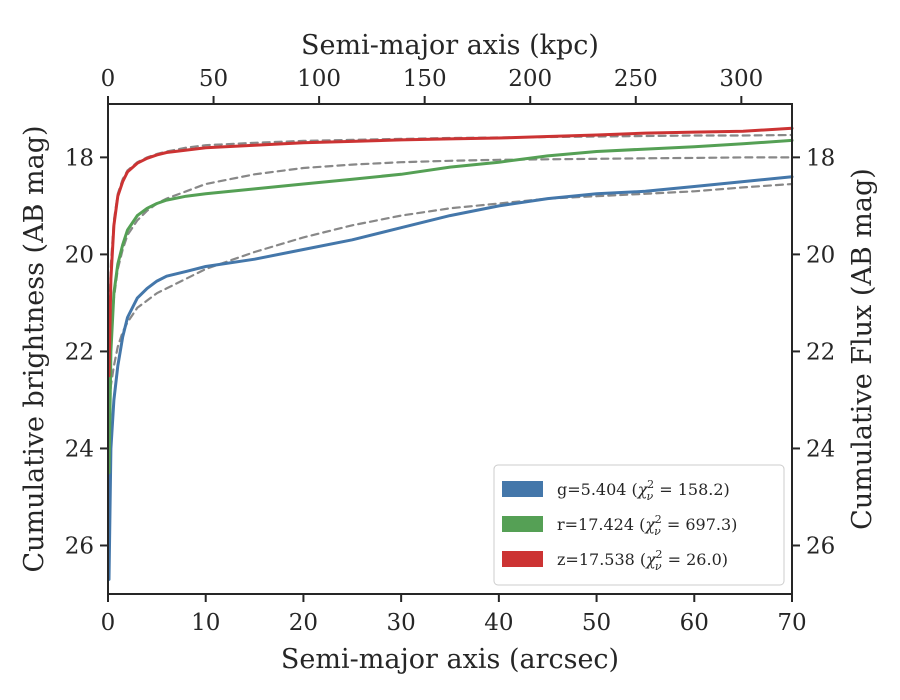 The image size is (900, 700). I want to click on bottom-x-tick-label: 60, so click(694, 623).